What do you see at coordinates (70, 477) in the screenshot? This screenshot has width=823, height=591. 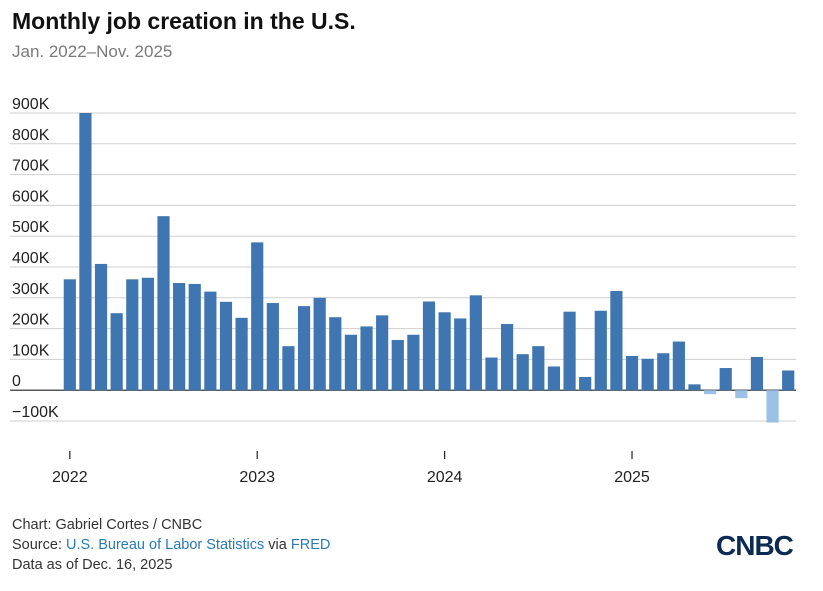 I see `x-tick-label: 2022` at bounding box center [70, 477].